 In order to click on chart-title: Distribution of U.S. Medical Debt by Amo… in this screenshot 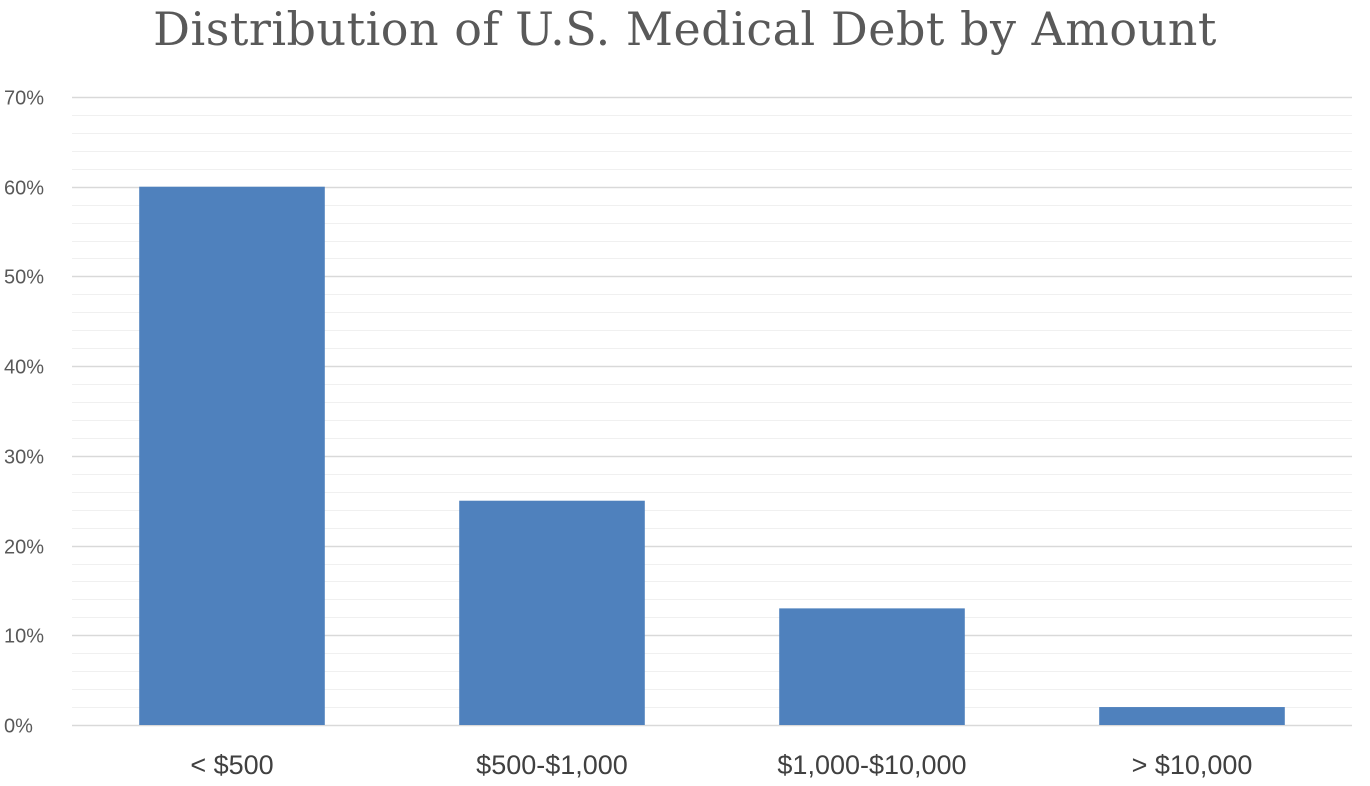, I will do `click(685, 29)`.